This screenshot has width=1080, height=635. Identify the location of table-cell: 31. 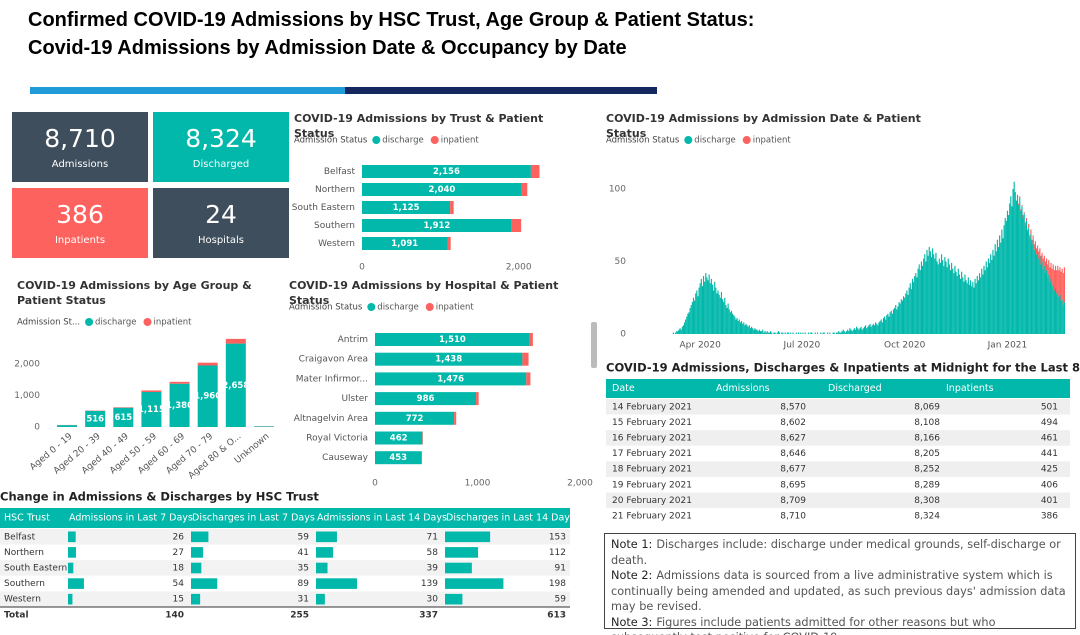
(303, 600).